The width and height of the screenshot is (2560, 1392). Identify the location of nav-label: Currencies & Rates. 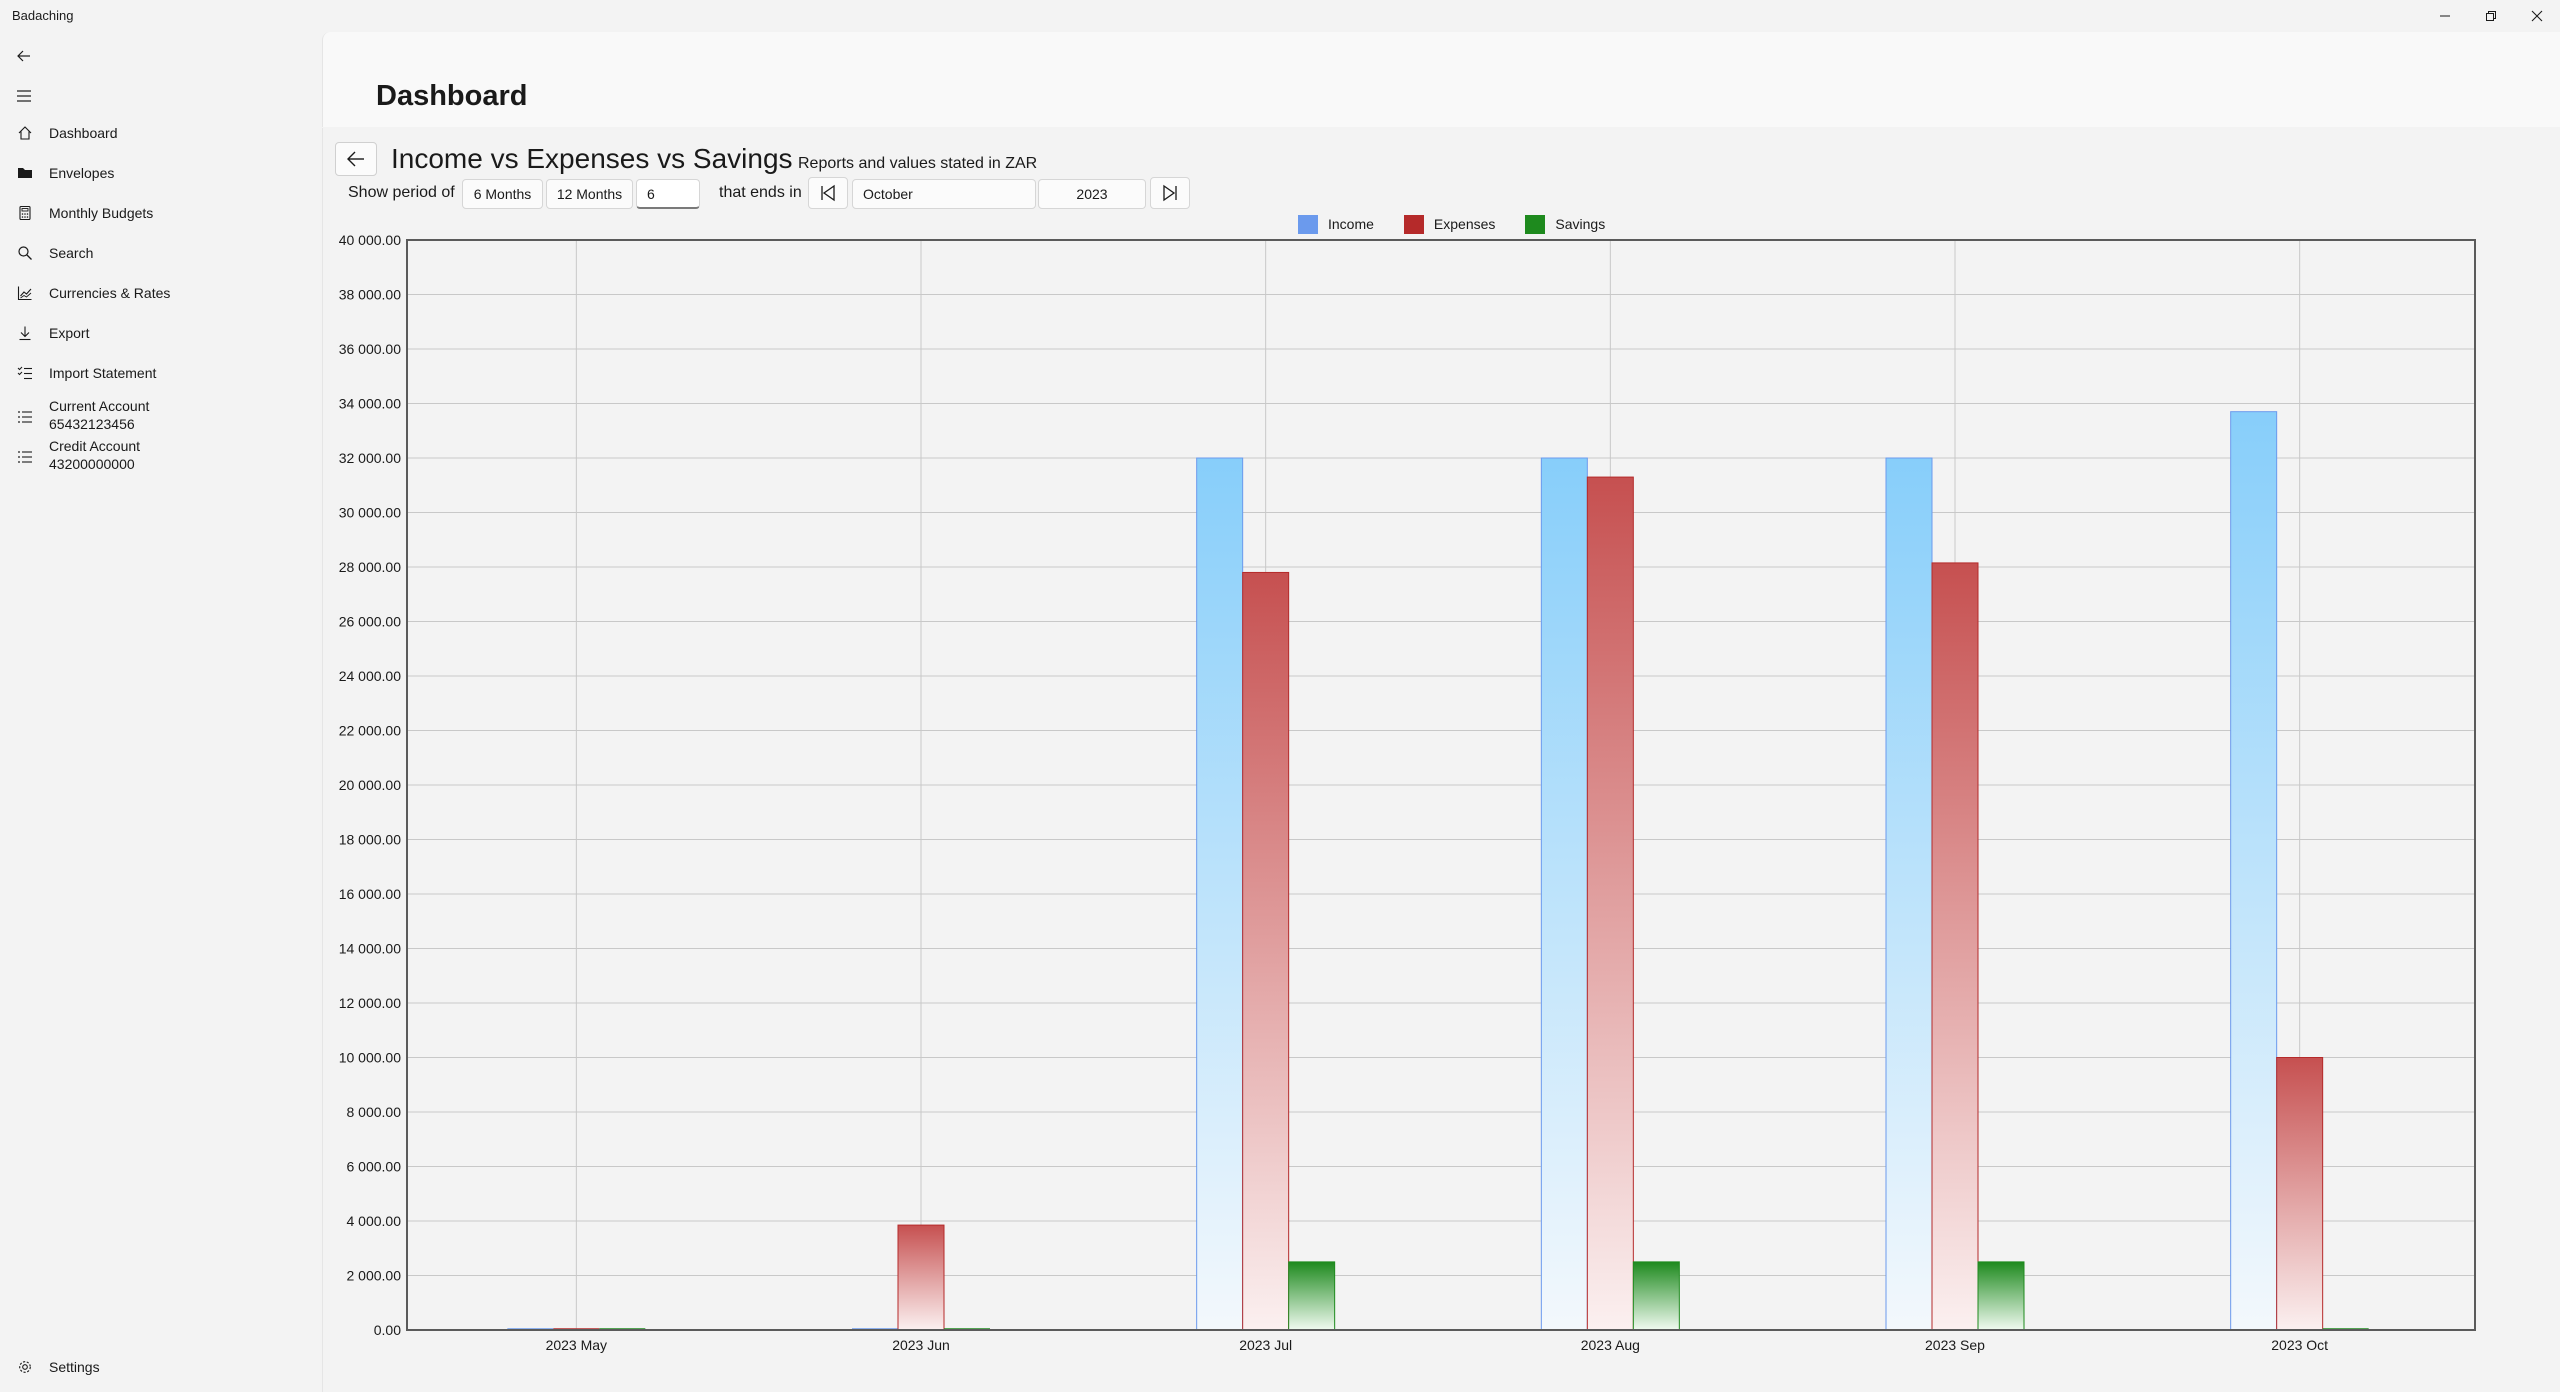
(110, 293).